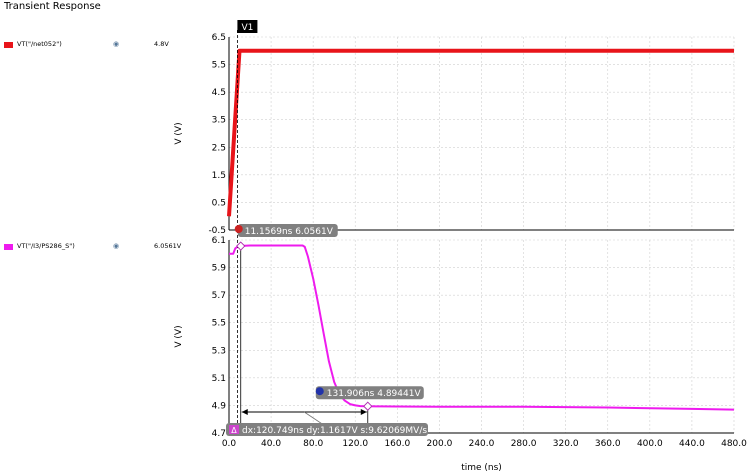  What do you see at coordinates (241, 246) in the screenshot?
I see `marker-point-a` at bounding box center [241, 246].